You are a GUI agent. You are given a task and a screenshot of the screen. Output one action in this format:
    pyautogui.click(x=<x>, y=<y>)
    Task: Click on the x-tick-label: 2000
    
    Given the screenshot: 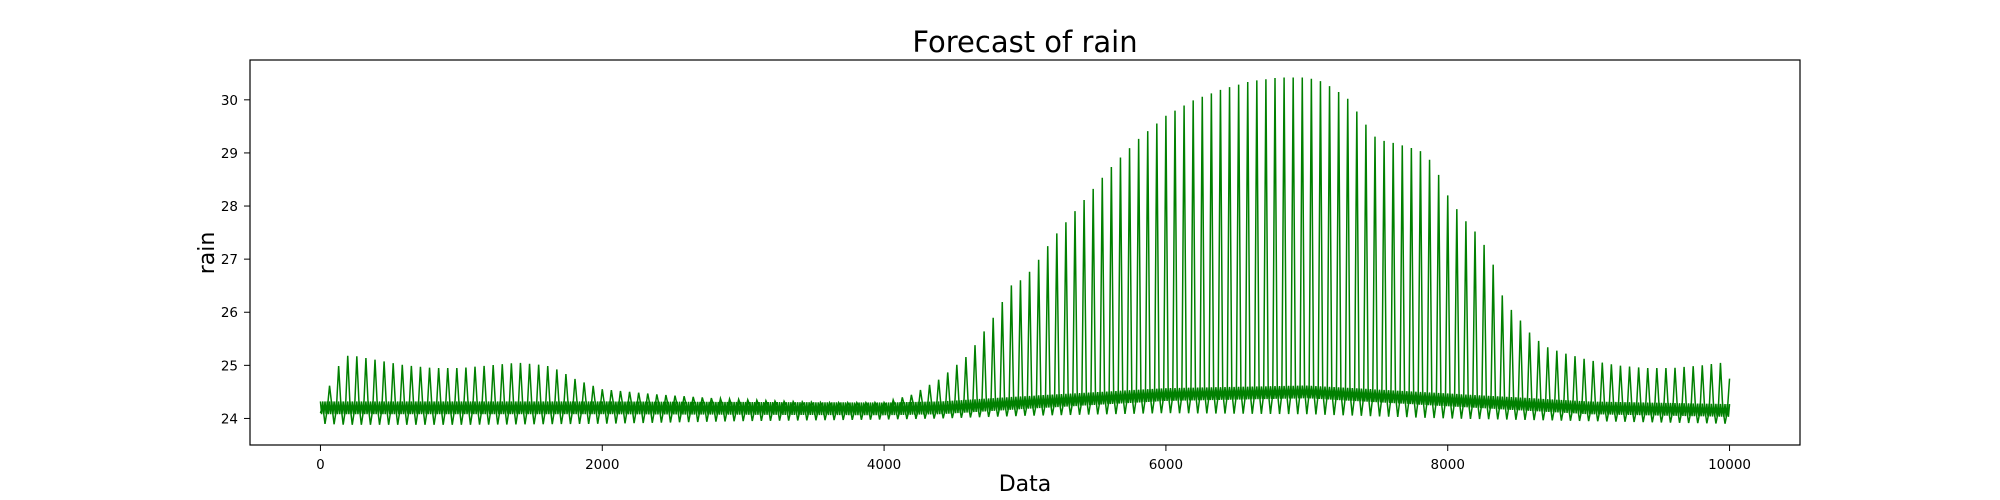 What is the action you would take?
    pyautogui.click(x=602, y=465)
    